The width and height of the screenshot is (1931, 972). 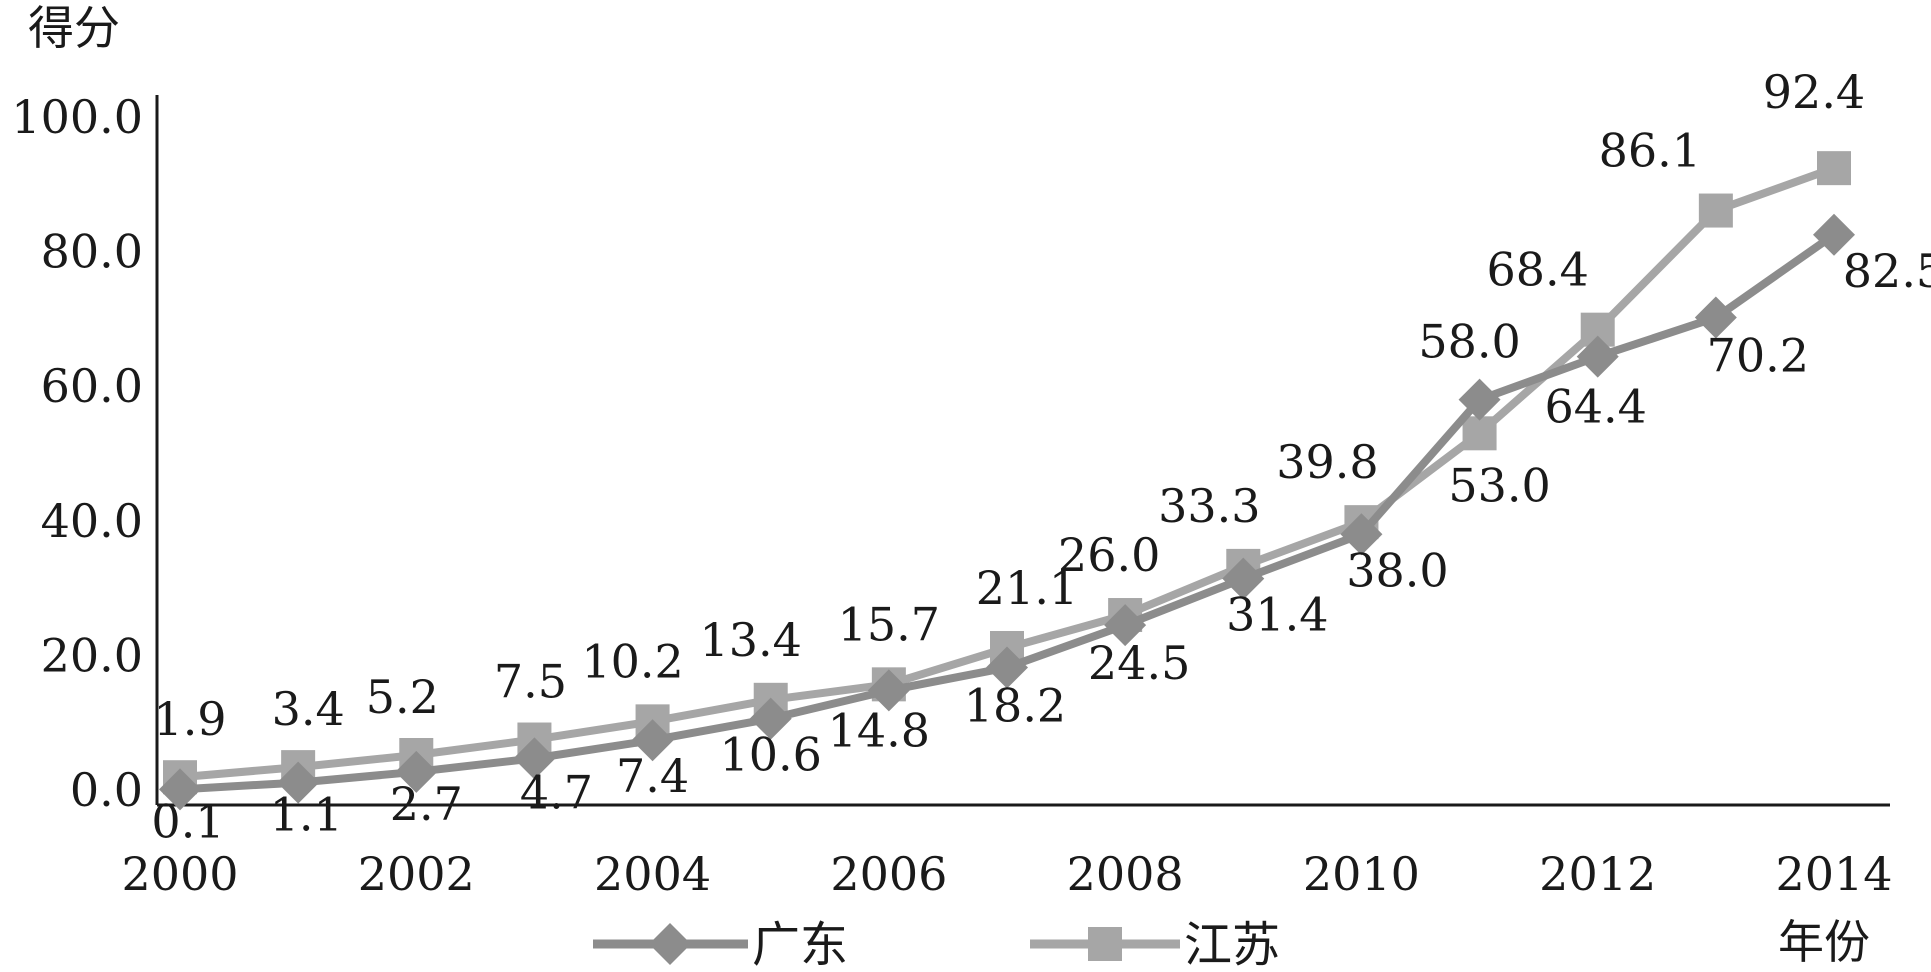 I want to click on y-tick-label: 60.0, so click(x=92, y=386).